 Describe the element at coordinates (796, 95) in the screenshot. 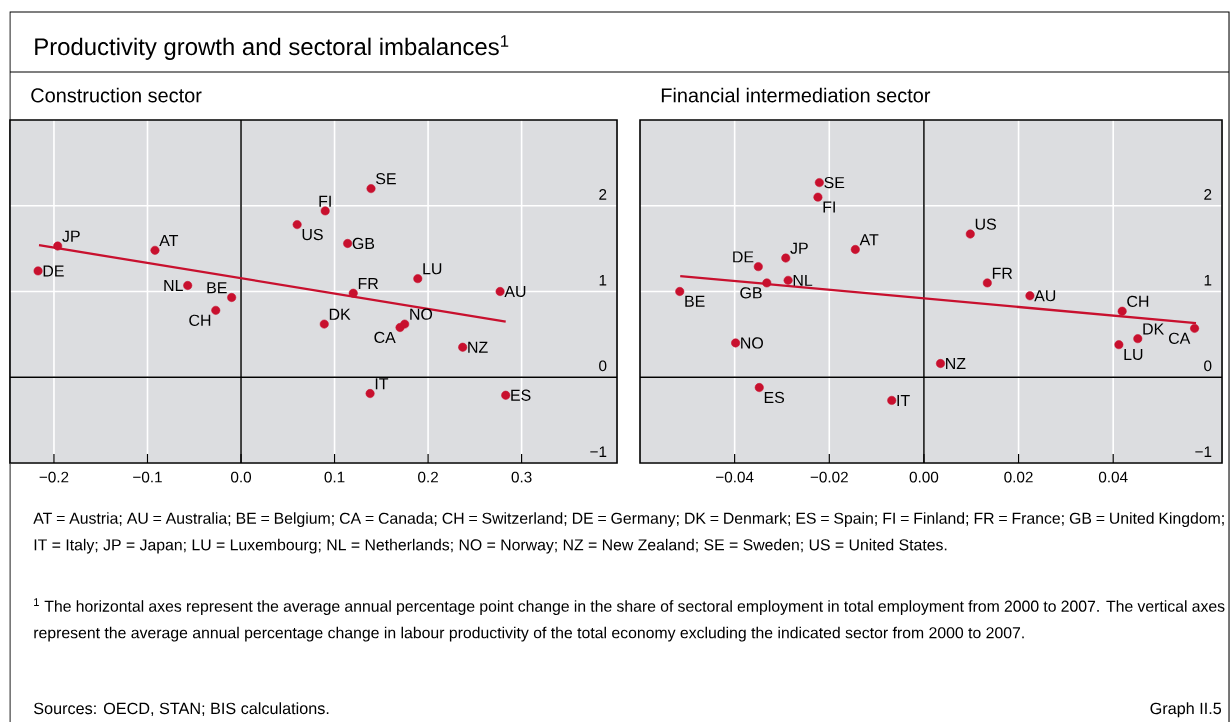

I see `chart-title: Financial intermediation sector` at that location.